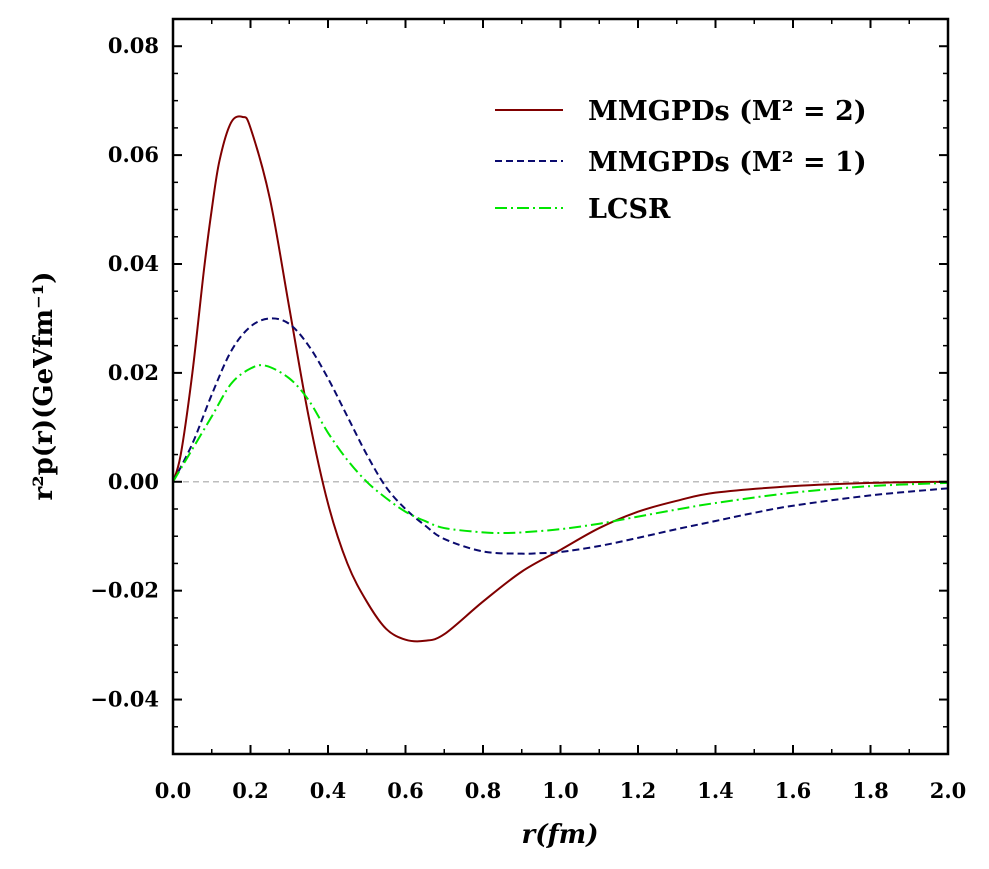 This screenshot has height=869, width=989. Describe the element at coordinates (250, 790) in the screenshot. I see `x-tick-label: 0.2` at that location.